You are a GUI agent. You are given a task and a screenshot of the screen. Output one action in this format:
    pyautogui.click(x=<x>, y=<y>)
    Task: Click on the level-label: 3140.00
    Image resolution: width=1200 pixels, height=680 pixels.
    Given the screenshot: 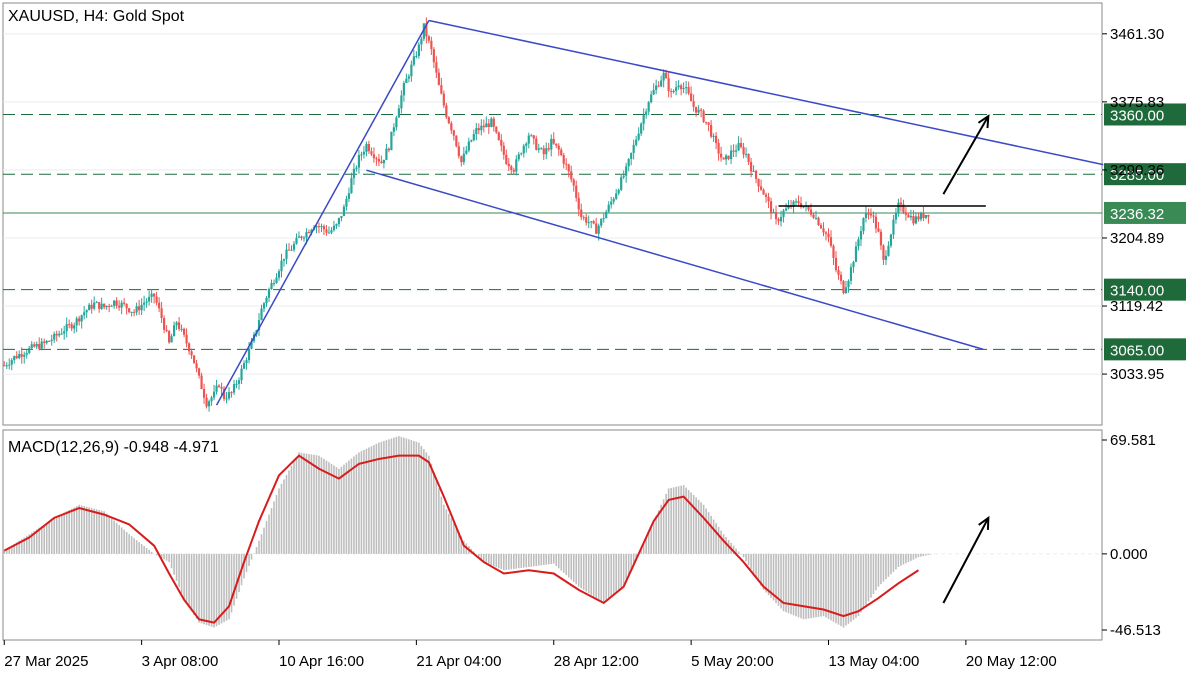 What is the action you would take?
    pyautogui.click(x=1137, y=291)
    